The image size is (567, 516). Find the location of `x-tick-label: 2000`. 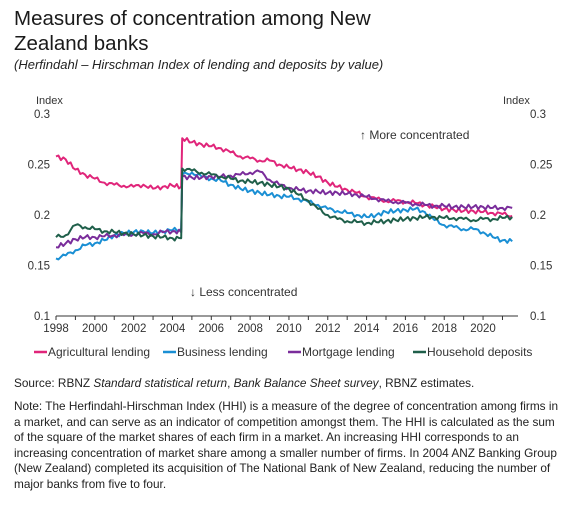

x-tick-label: 2000 is located at coordinates (95, 329).